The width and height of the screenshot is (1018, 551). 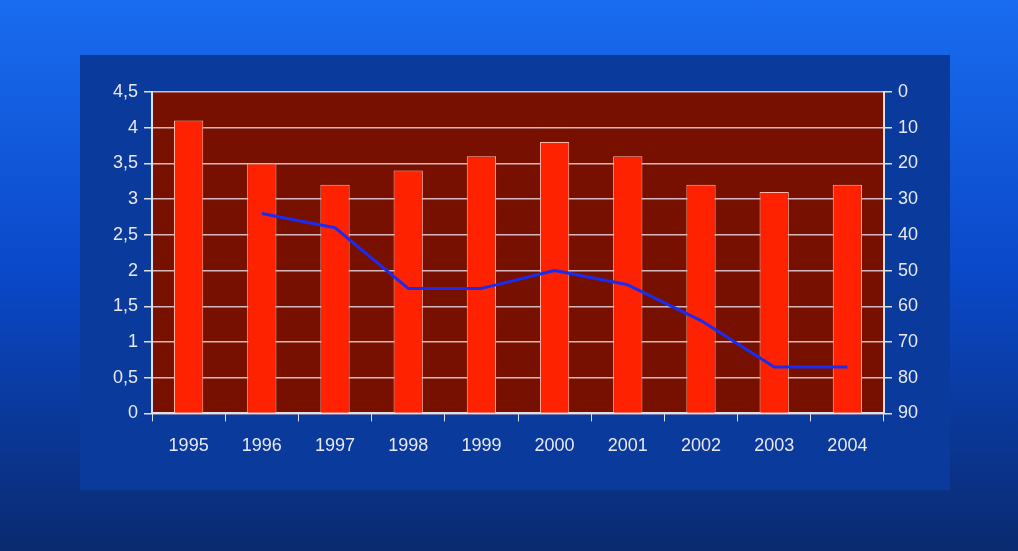 What do you see at coordinates (133, 340) in the screenshot?
I see `y-tick-label: 1` at bounding box center [133, 340].